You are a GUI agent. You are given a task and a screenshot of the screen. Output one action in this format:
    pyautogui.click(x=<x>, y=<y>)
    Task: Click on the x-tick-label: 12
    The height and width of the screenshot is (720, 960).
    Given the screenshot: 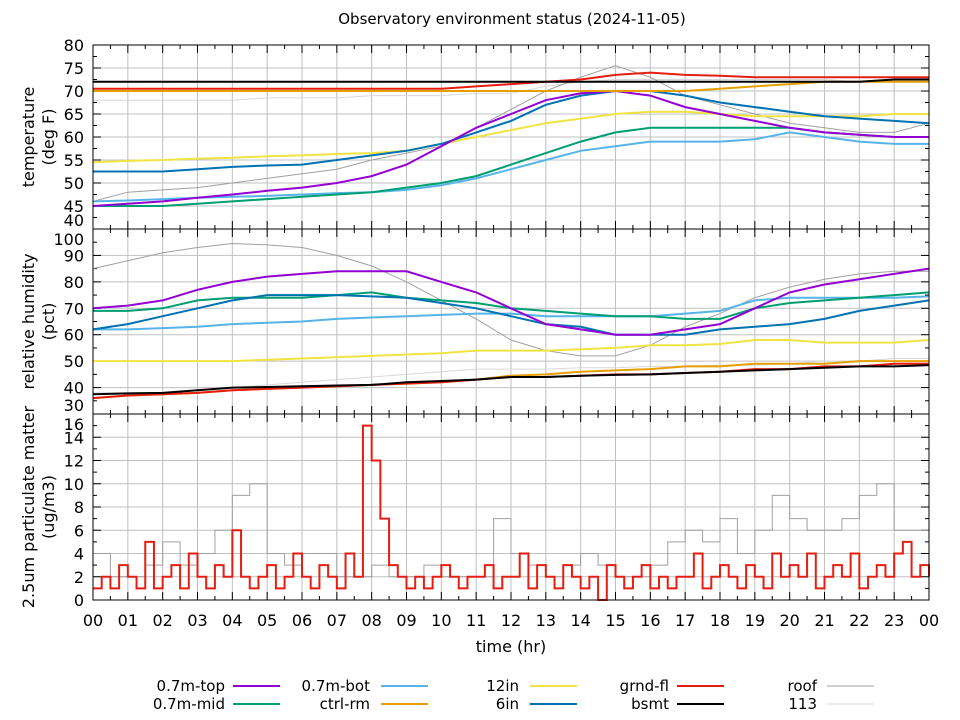 What is the action you would take?
    pyautogui.click(x=511, y=620)
    